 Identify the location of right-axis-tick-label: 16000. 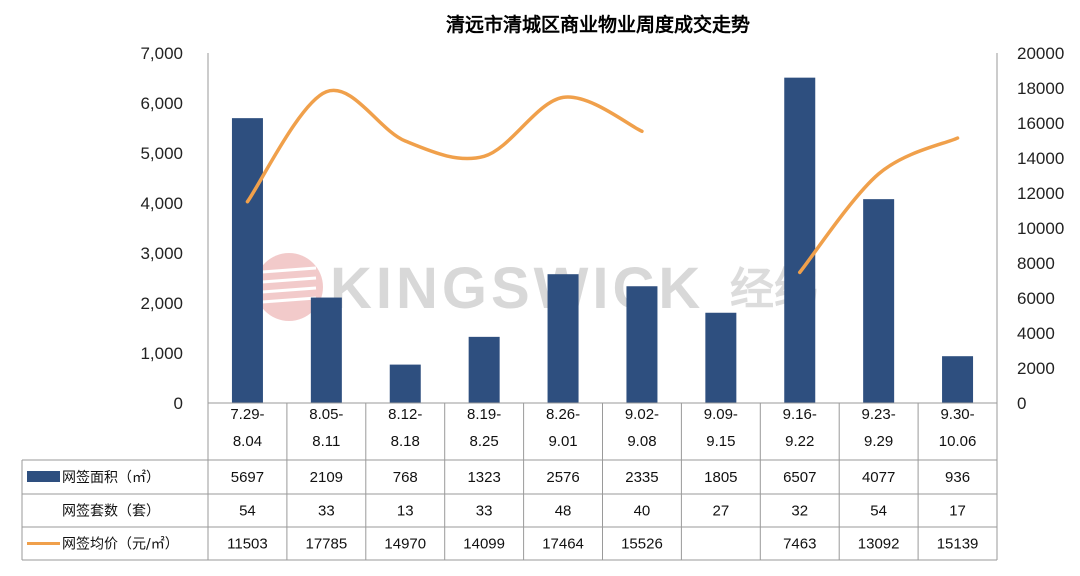
(1040, 123).